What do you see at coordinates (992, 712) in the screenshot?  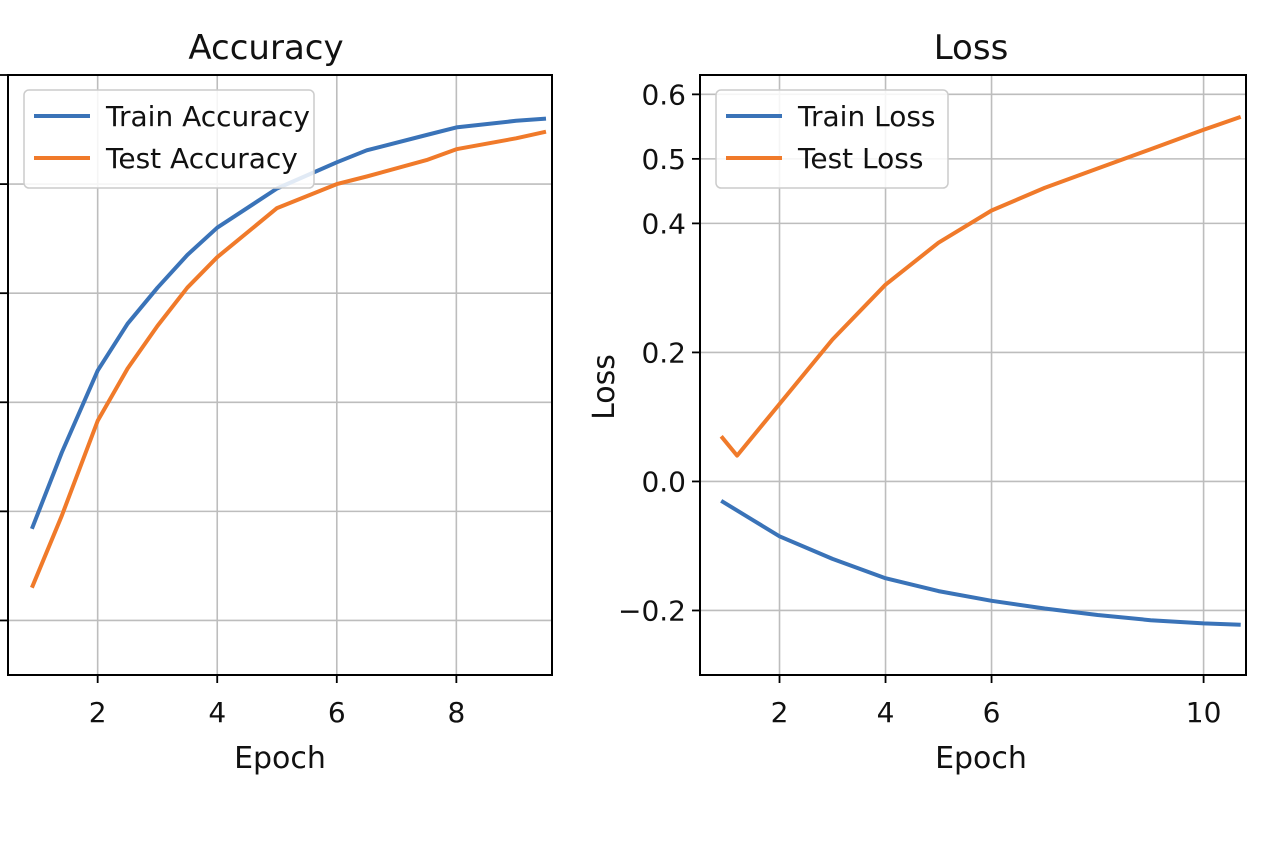 I see `loss-x-tick-label: 6` at bounding box center [992, 712].